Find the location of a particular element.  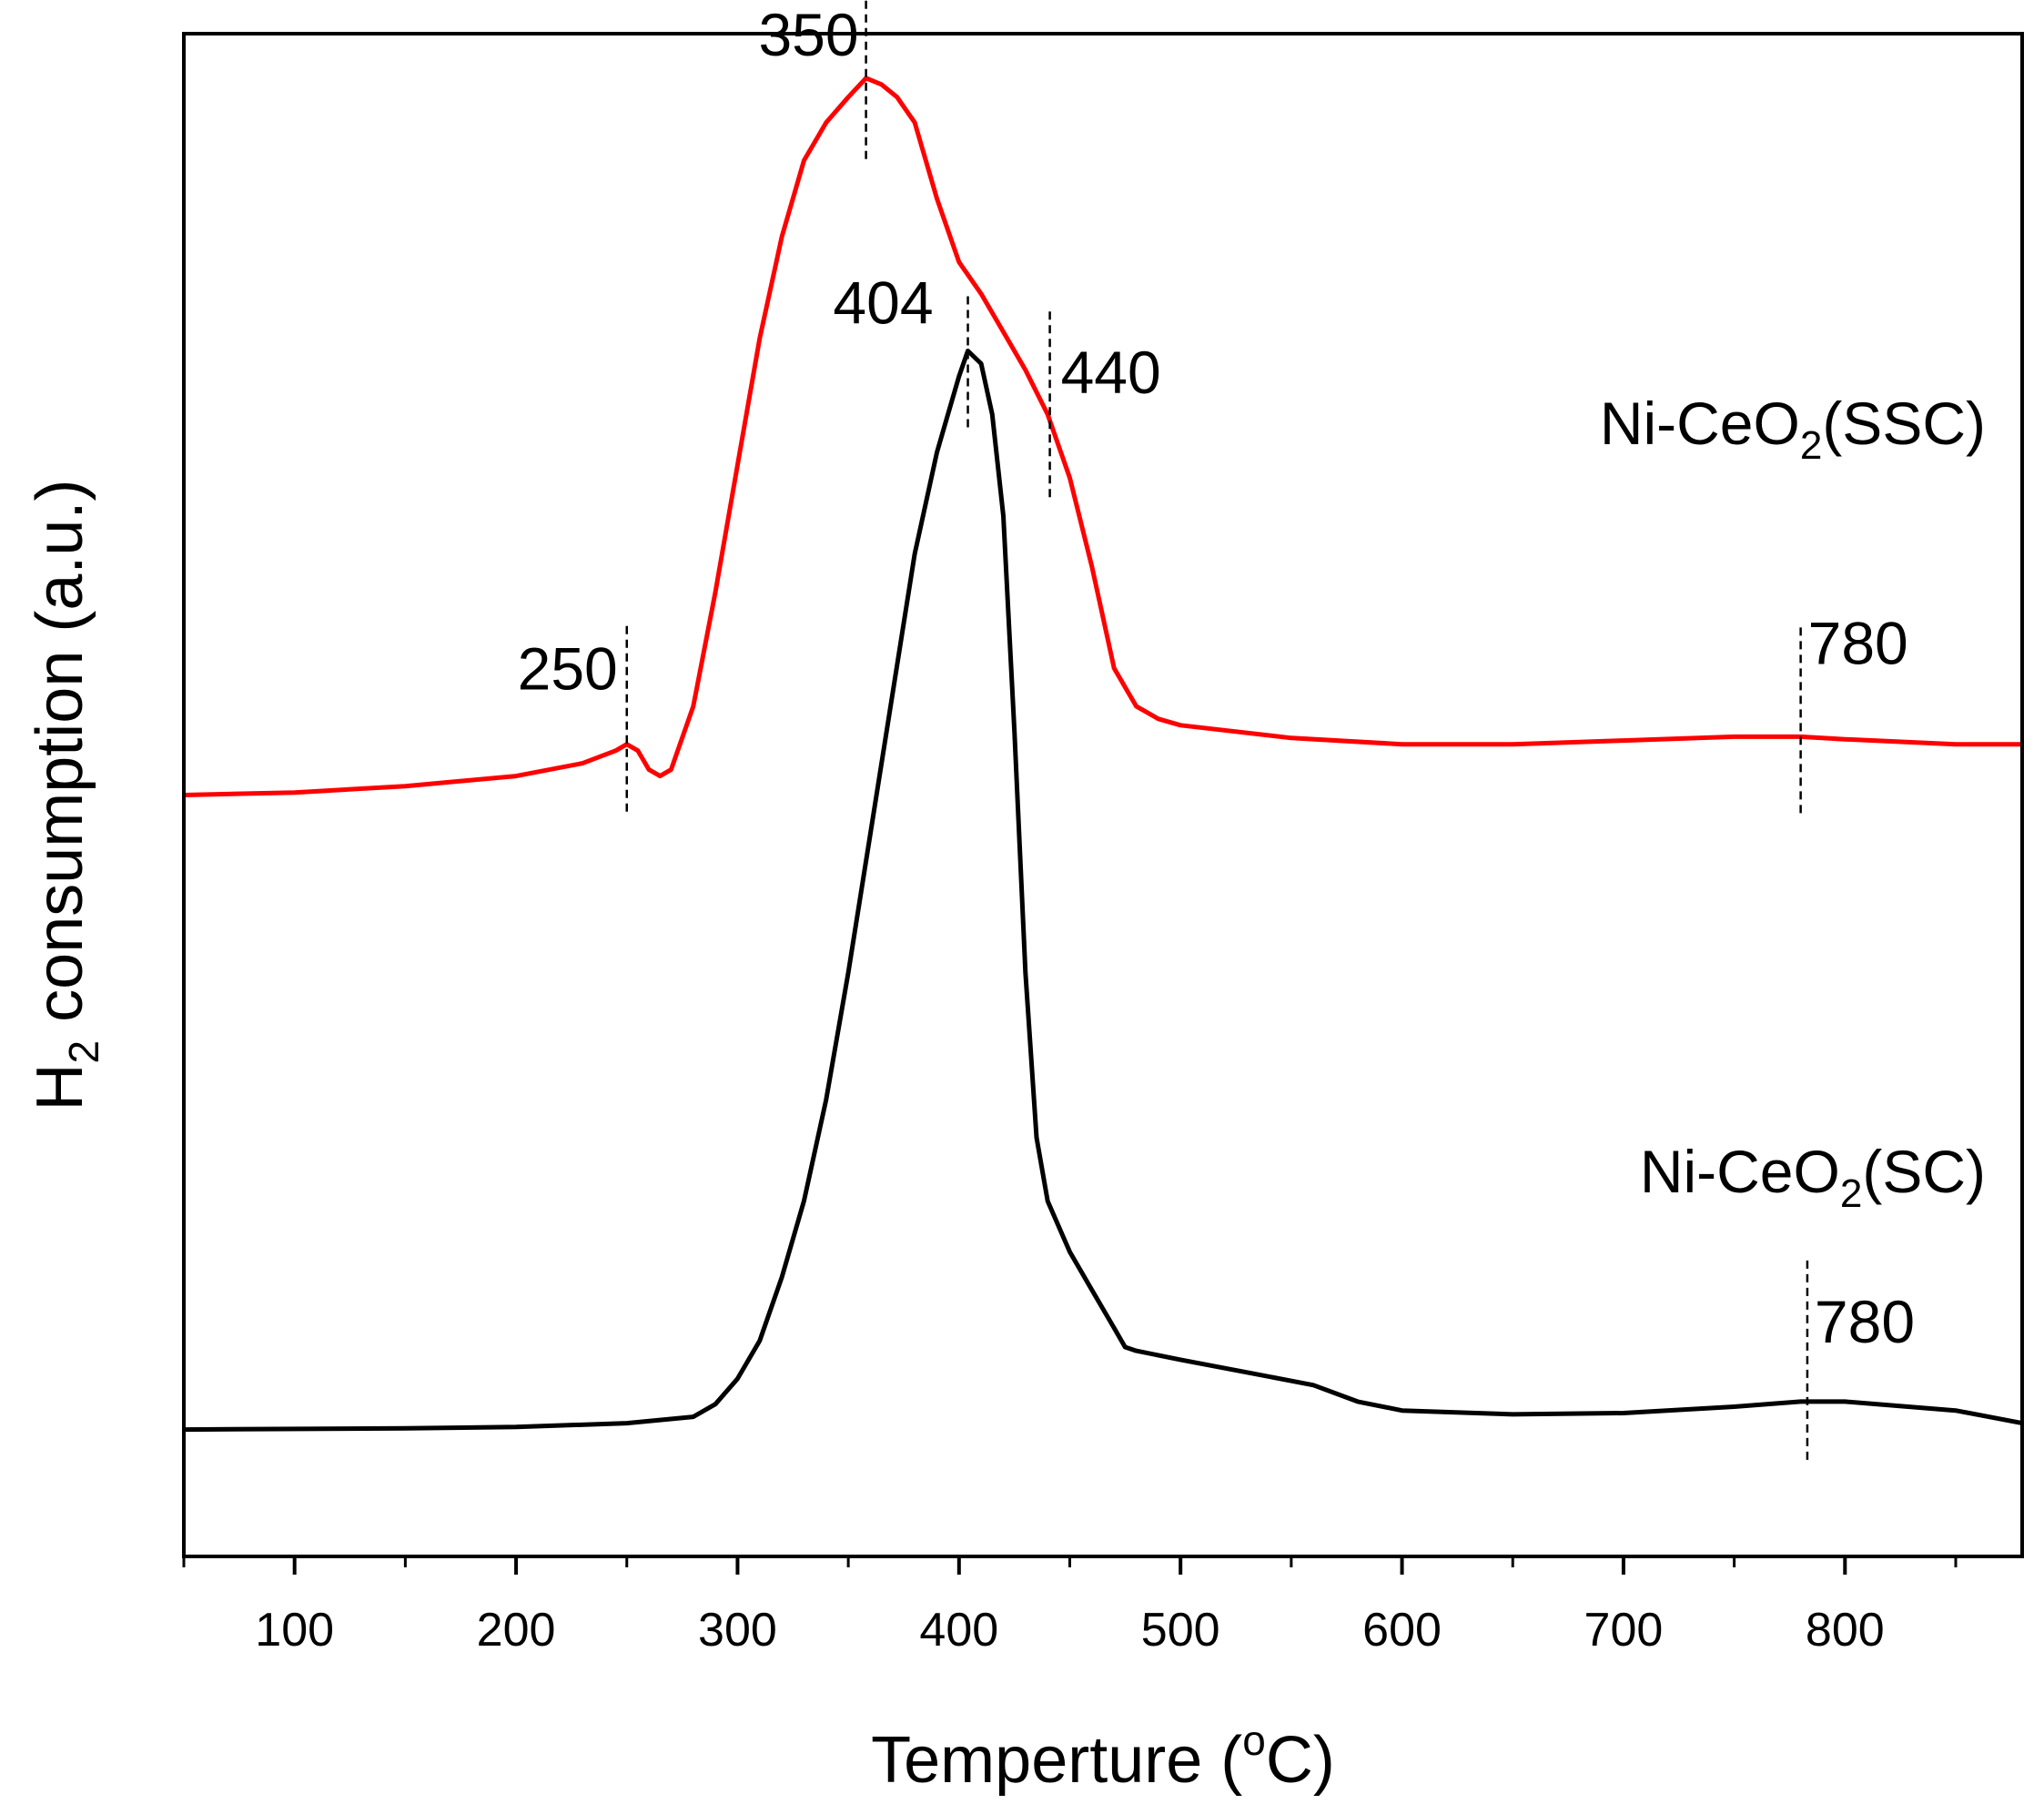

peak-label: 440 is located at coordinates (1111, 372).